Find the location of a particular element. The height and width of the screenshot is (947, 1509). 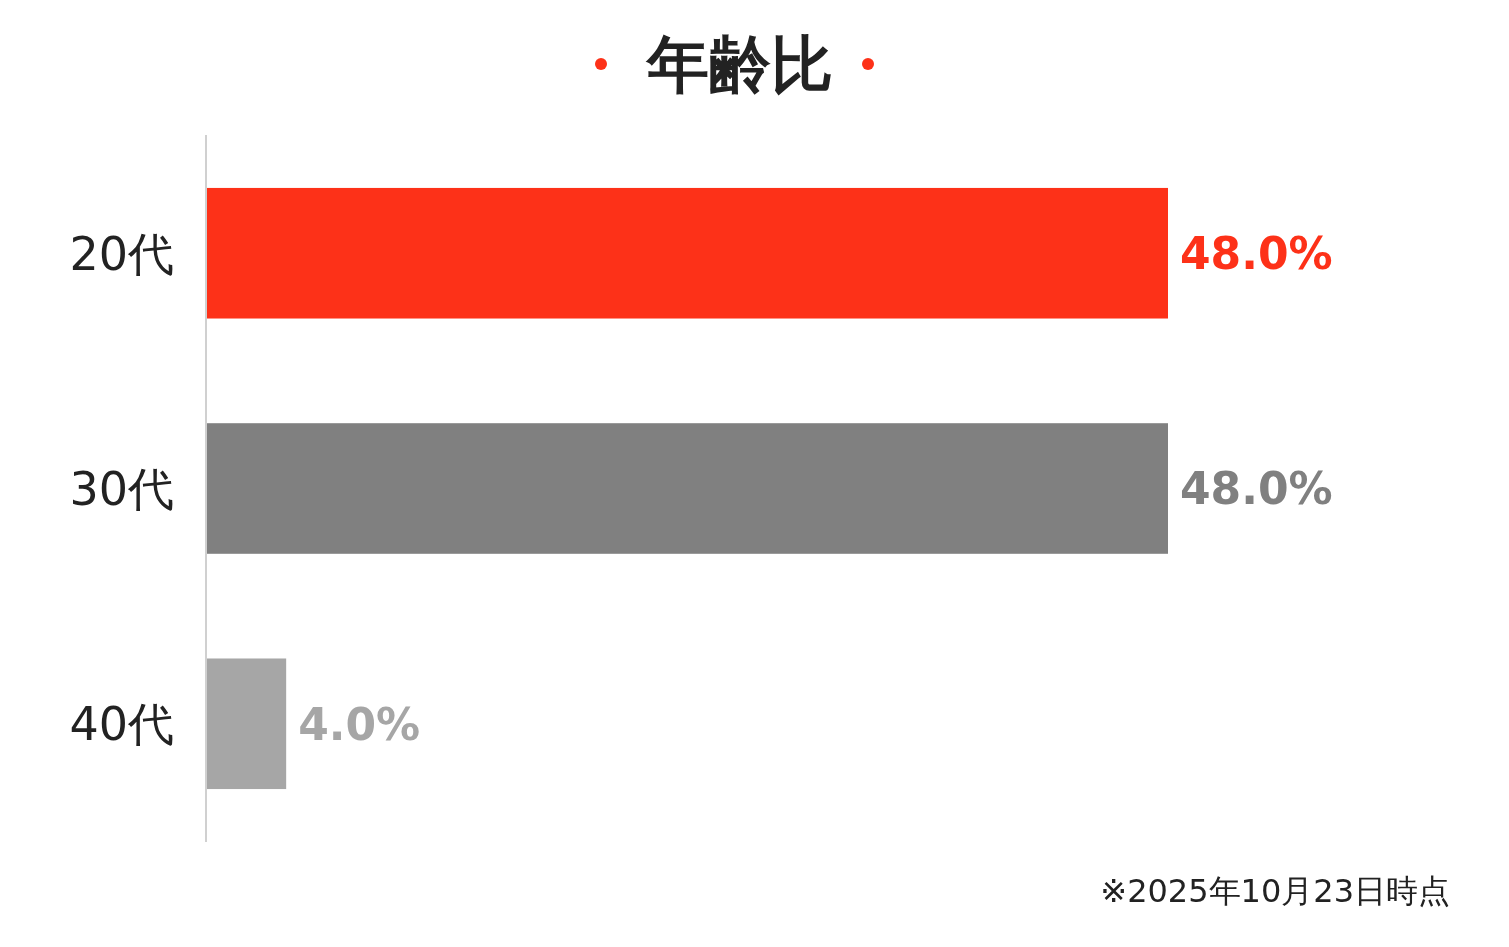

text: ※2025年10月23日時点 is located at coordinates (1275, 890).